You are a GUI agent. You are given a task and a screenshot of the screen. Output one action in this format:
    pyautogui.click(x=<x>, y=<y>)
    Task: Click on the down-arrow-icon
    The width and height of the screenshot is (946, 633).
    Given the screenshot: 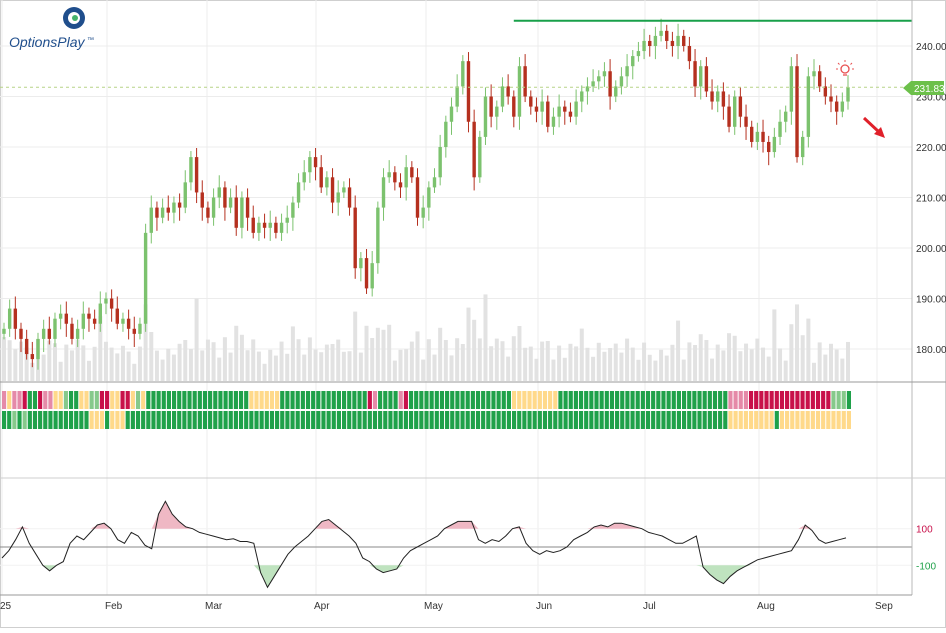 What is the action you would take?
    pyautogui.click(x=873, y=127)
    